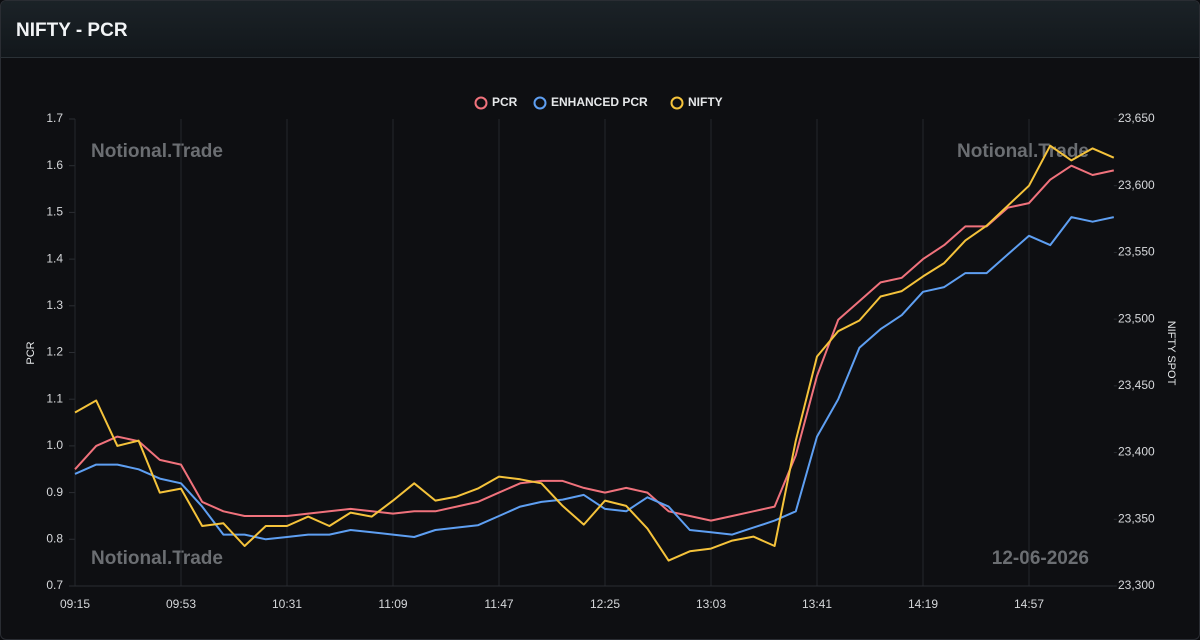  I want to click on y-tick-label: 1.2, so click(54, 352).